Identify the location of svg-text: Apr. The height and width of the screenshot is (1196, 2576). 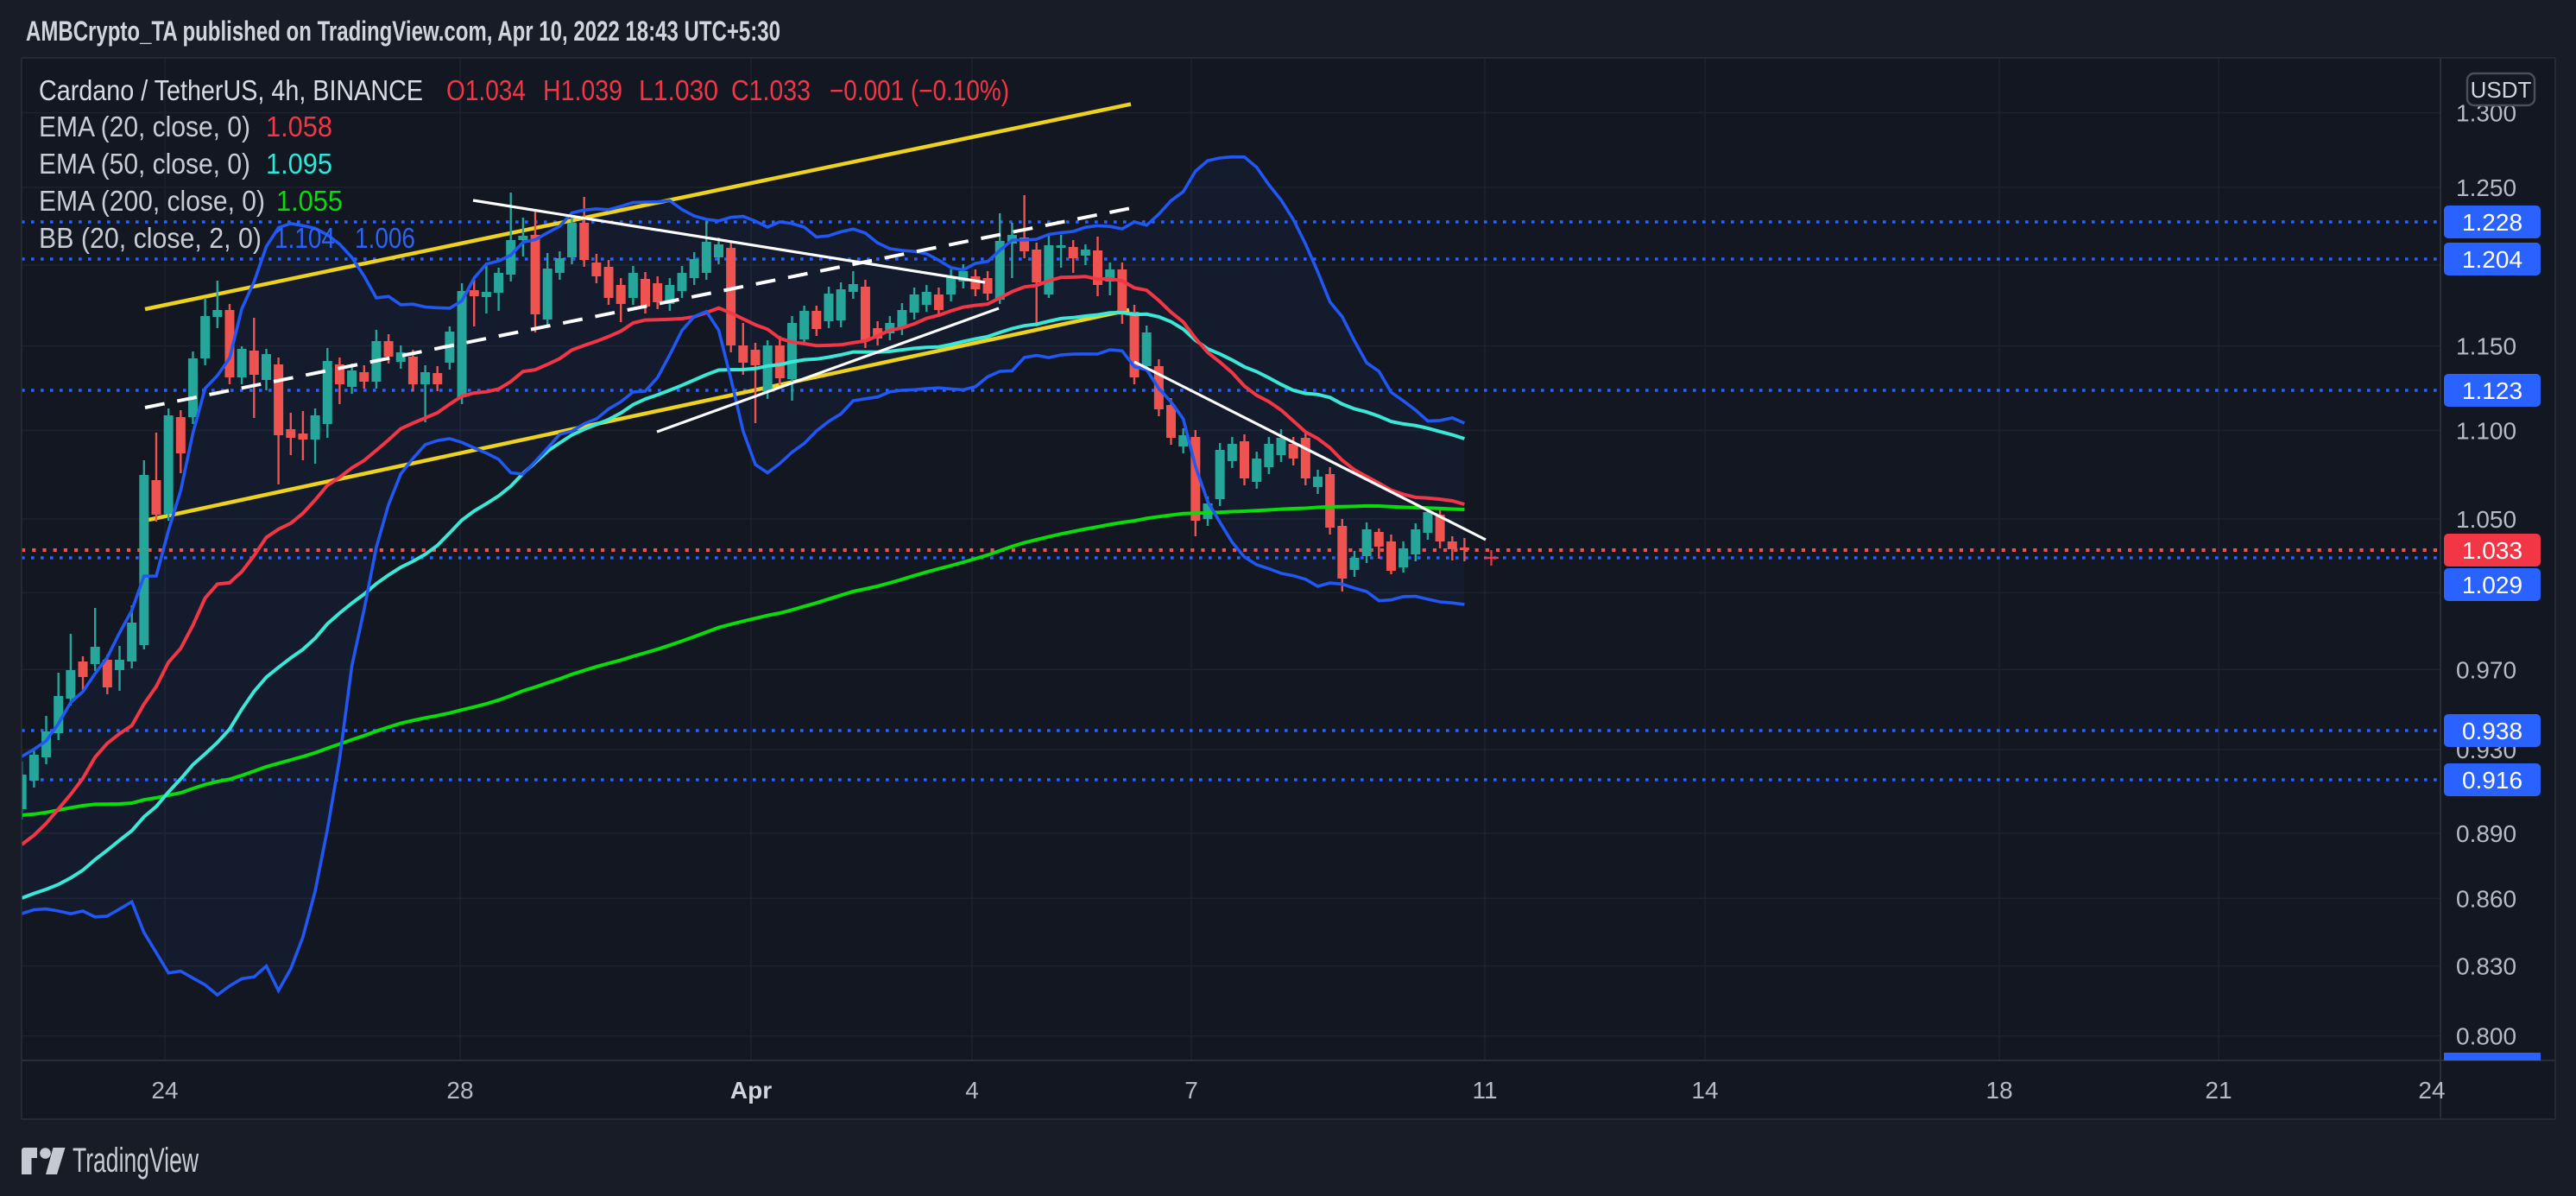
(751, 1090).